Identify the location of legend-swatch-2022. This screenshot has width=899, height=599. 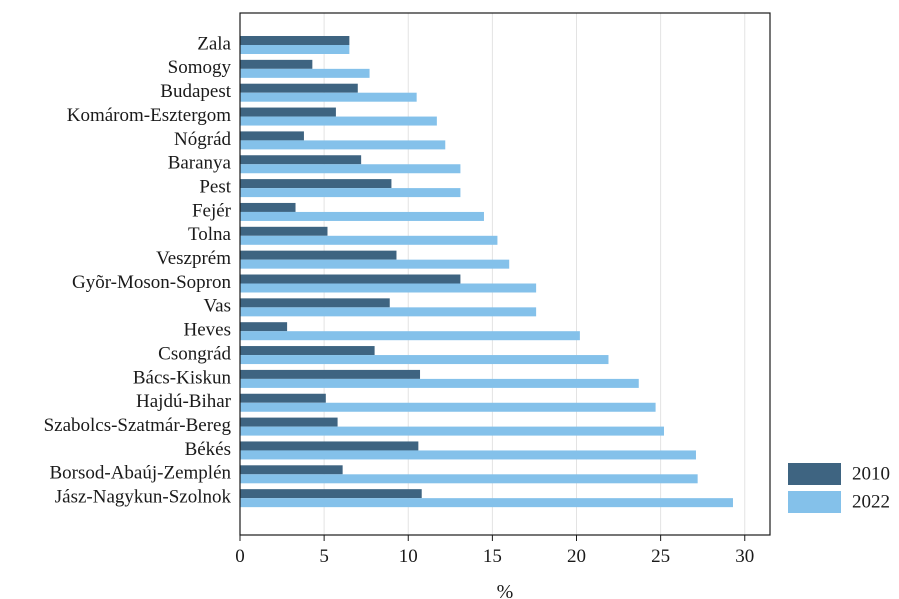
(814, 502).